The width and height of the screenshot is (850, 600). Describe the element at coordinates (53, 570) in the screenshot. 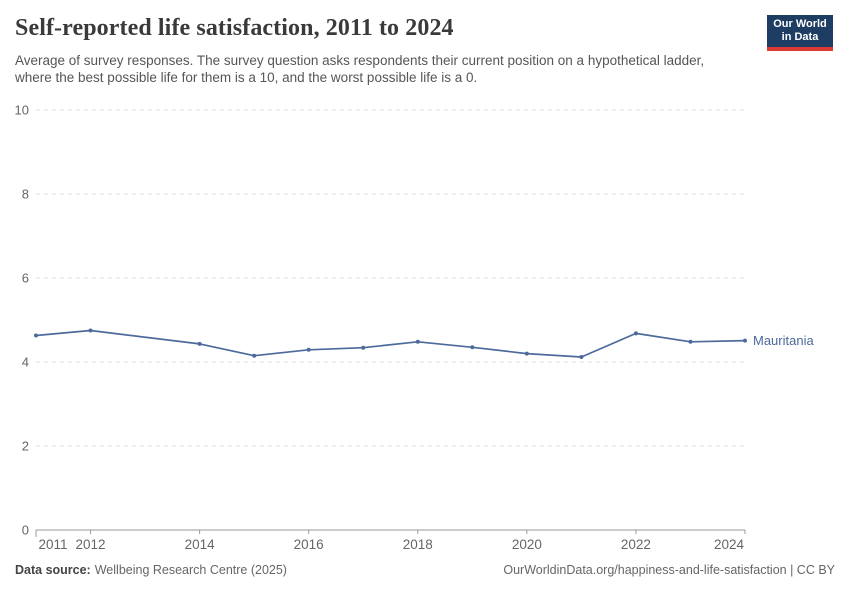

I see `data-source-label: Data source:` at that location.